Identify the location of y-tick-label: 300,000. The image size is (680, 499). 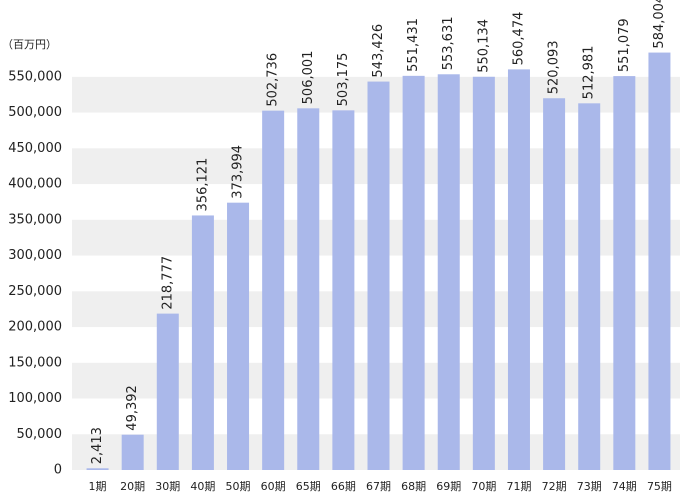
(35, 255).